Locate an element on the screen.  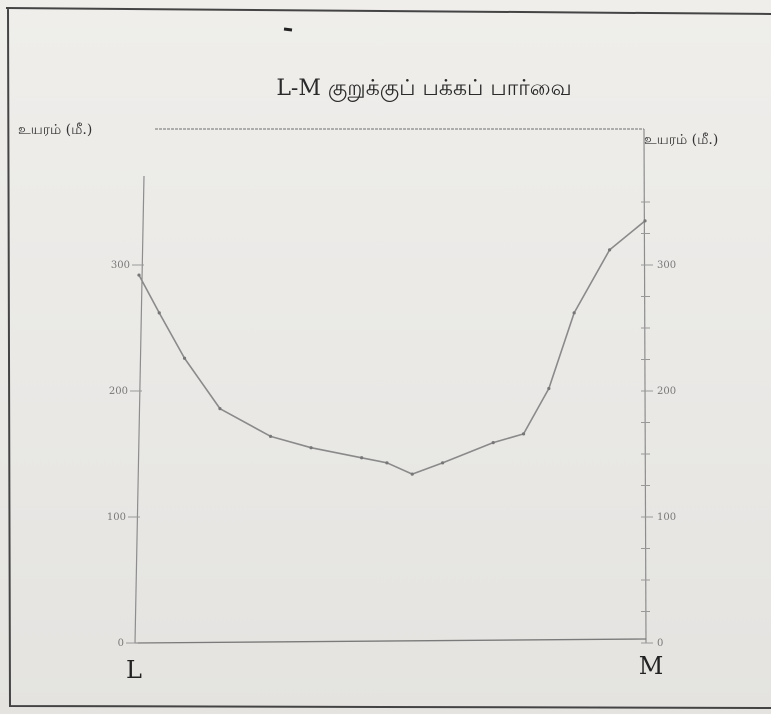
right-tick-label: 0 is located at coordinates (660, 643).